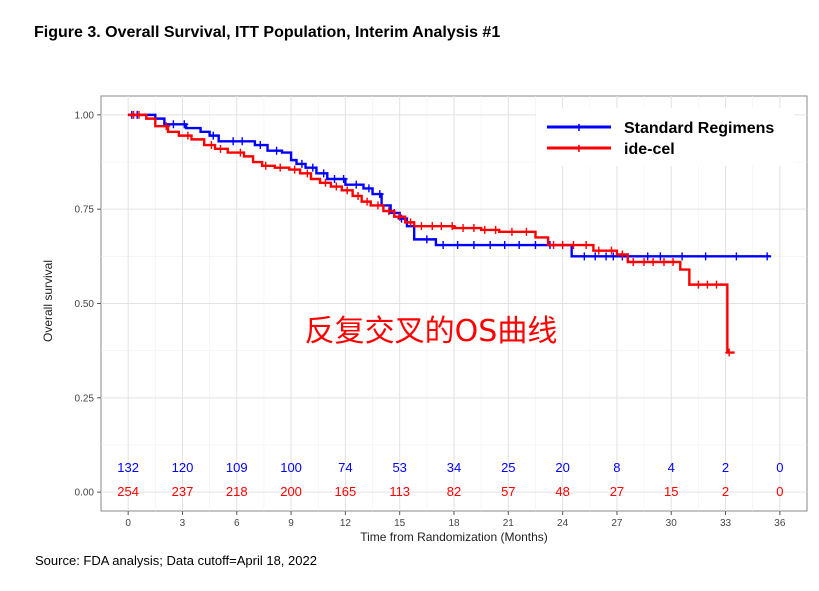  Describe the element at coordinates (291, 467) in the screenshot. I see `risk-count: 100` at that location.